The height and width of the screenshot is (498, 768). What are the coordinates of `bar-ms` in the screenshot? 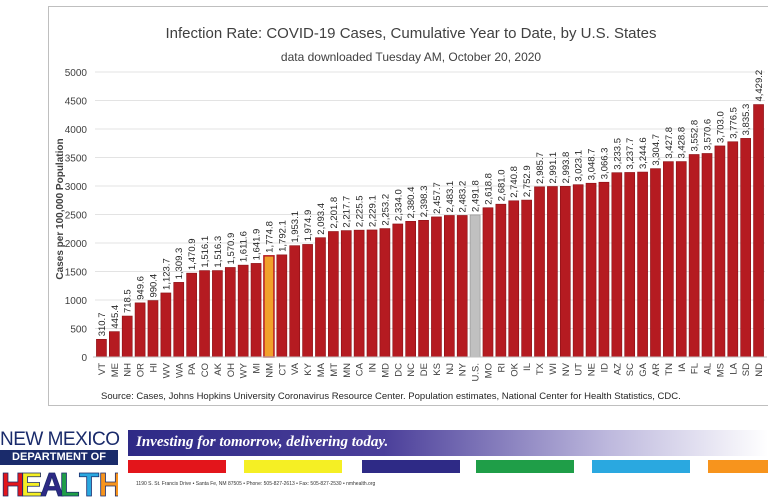 It's located at (720, 251).